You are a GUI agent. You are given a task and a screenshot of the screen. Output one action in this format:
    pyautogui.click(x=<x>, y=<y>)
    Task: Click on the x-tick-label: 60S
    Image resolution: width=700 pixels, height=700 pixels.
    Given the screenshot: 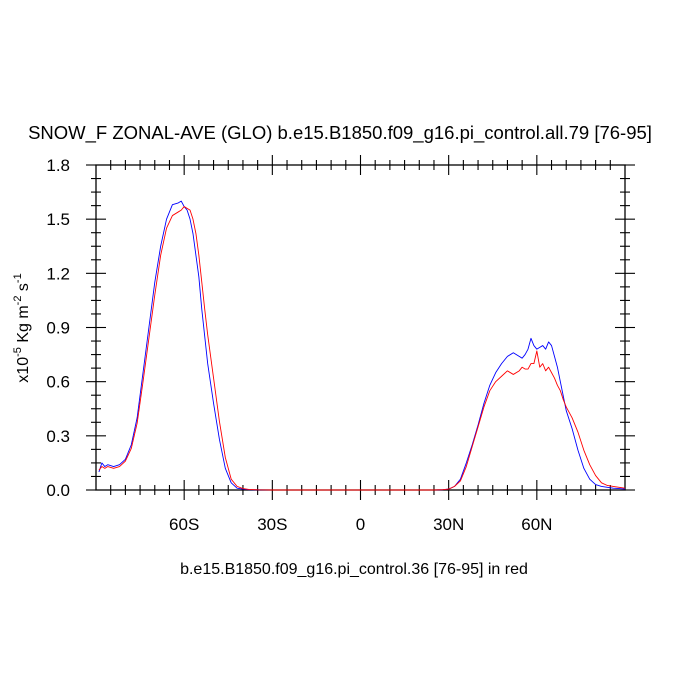 What is the action you would take?
    pyautogui.click(x=184, y=524)
    